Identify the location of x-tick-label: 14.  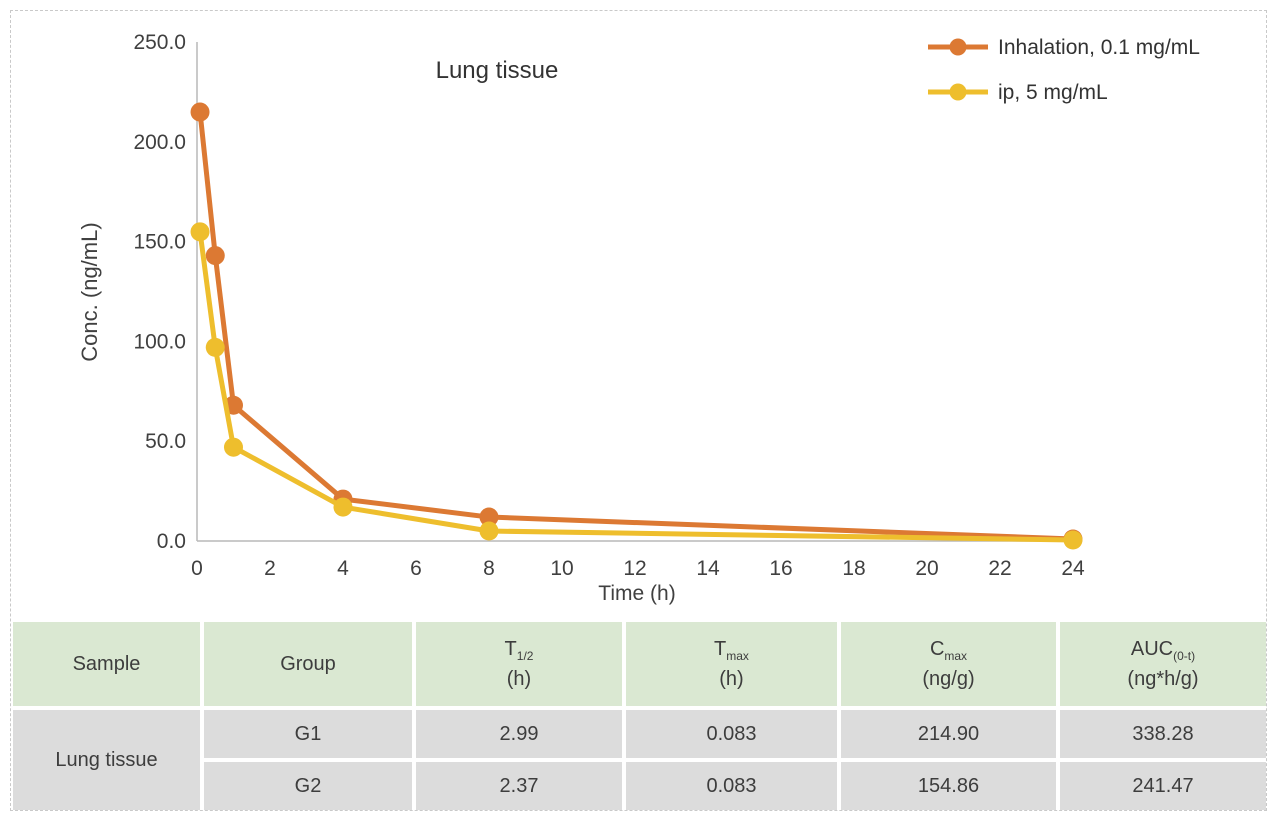
(708, 568).